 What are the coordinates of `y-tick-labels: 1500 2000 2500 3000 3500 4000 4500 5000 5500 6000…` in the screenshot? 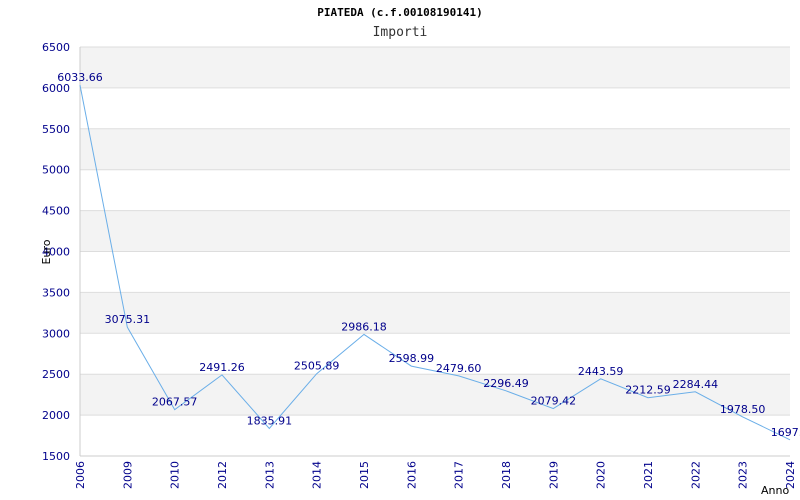 It's located at (56, 252).